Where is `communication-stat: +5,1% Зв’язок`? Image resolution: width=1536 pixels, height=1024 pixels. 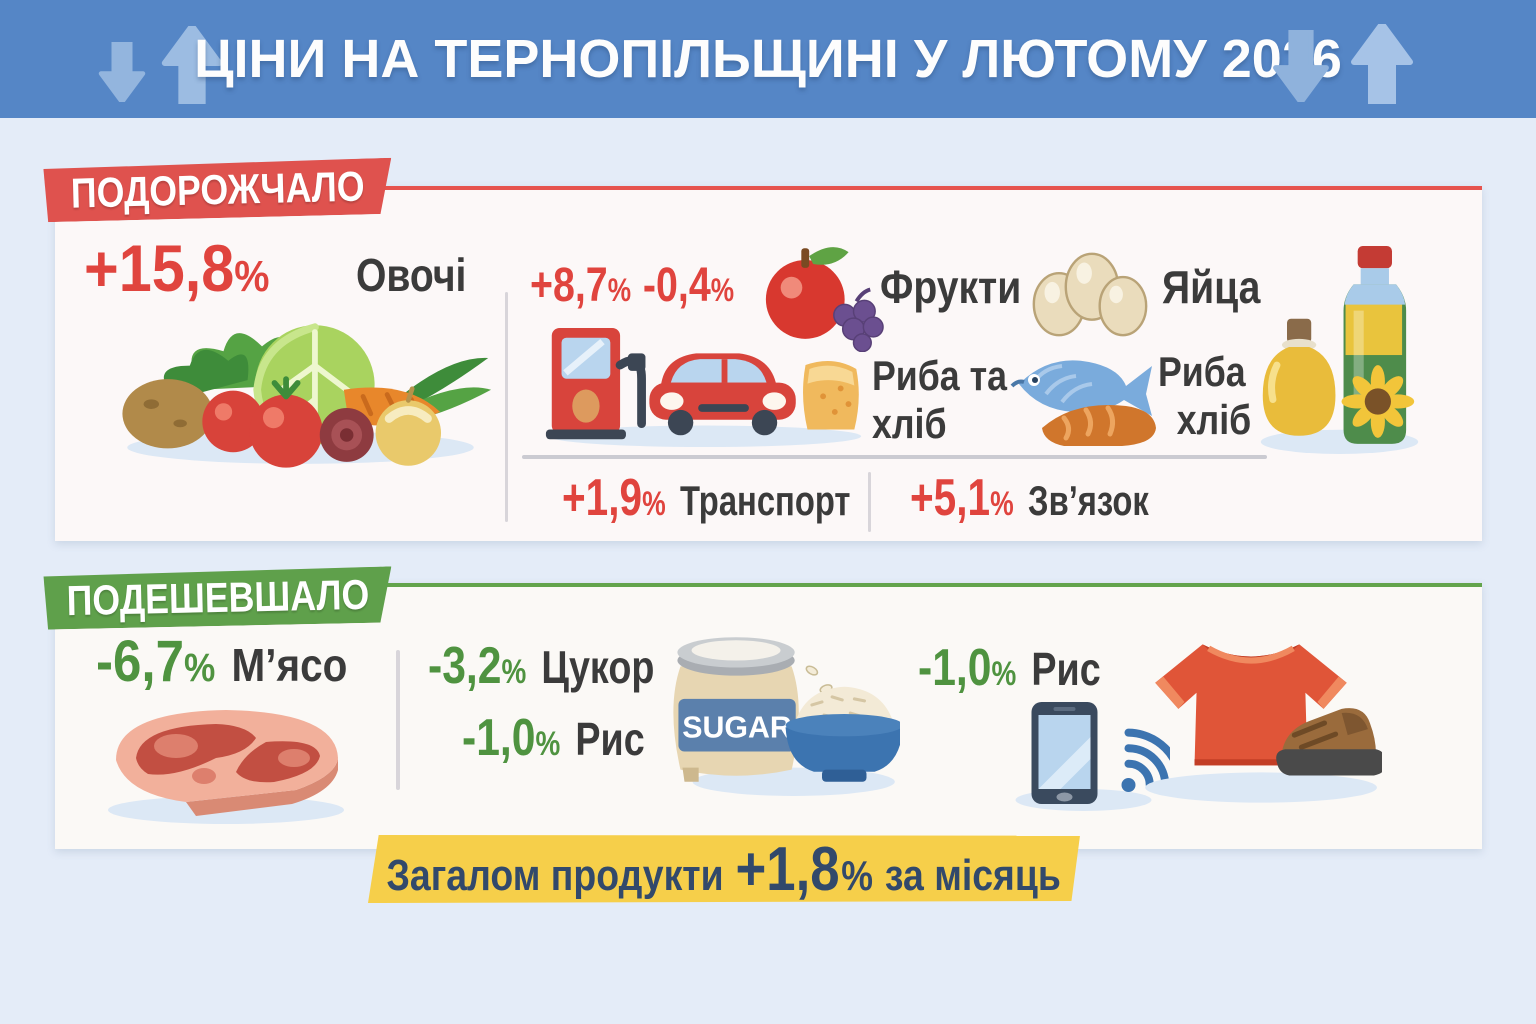 communication-stat: +5,1% Зв’язок is located at coordinates (1029, 498).